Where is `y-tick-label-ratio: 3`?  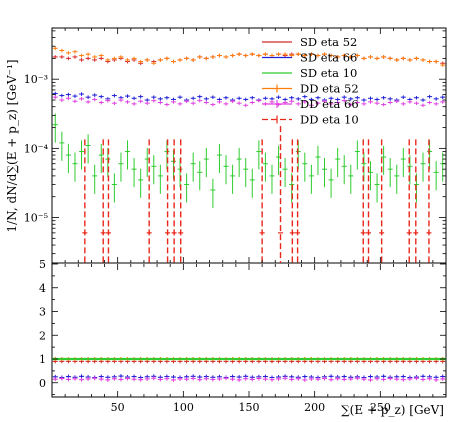 y-tick-label-ratio: 3 is located at coordinates (42, 312).